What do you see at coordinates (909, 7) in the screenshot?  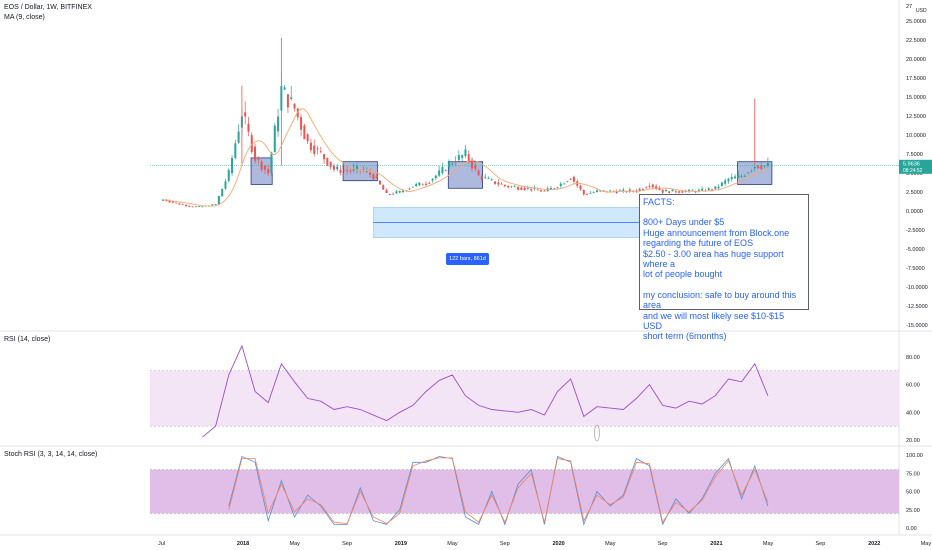 I see `price-tick-label: 27` at bounding box center [909, 7].